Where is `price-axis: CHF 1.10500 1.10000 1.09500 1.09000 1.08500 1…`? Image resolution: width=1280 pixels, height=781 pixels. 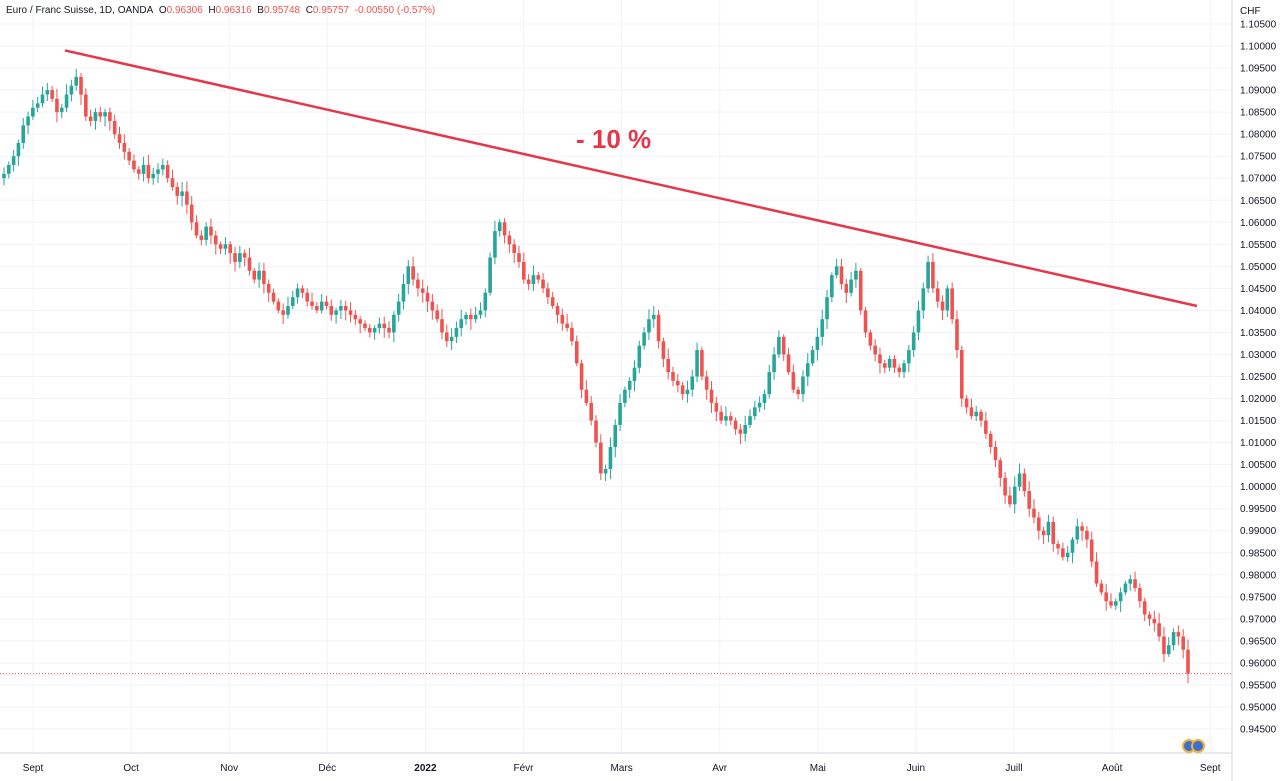 price-axis: CHF 1.10500 1.10000 1.09500 1.09000 1.08500 1… is located at coordinates (1258, 371).